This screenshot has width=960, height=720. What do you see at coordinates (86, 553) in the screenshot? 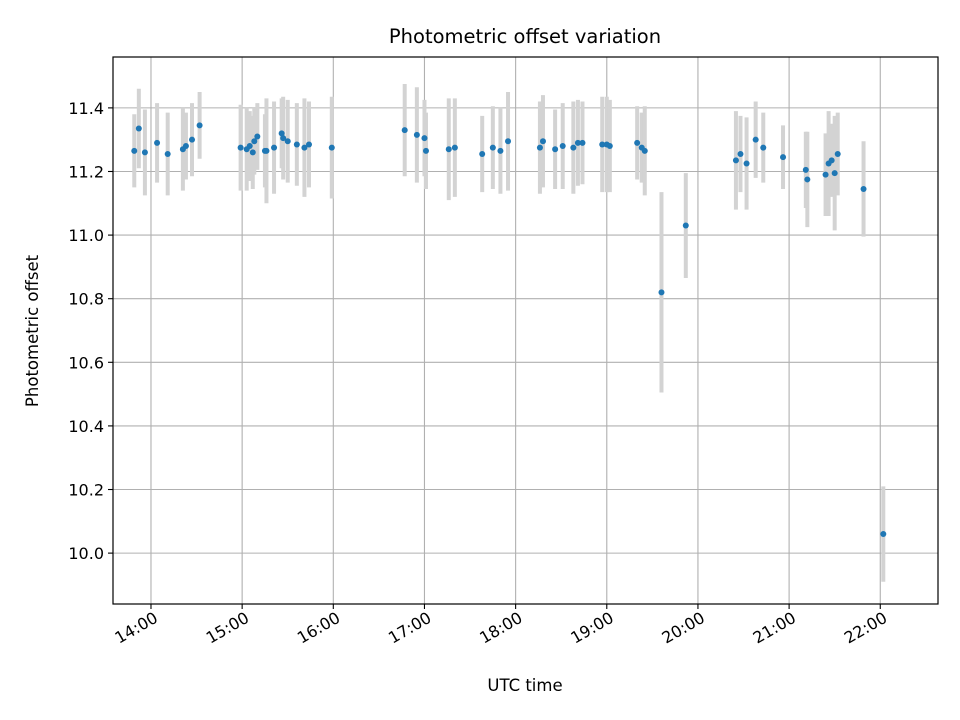
I see `y-tick-label: 10.0` at bounding box center [86, 553].